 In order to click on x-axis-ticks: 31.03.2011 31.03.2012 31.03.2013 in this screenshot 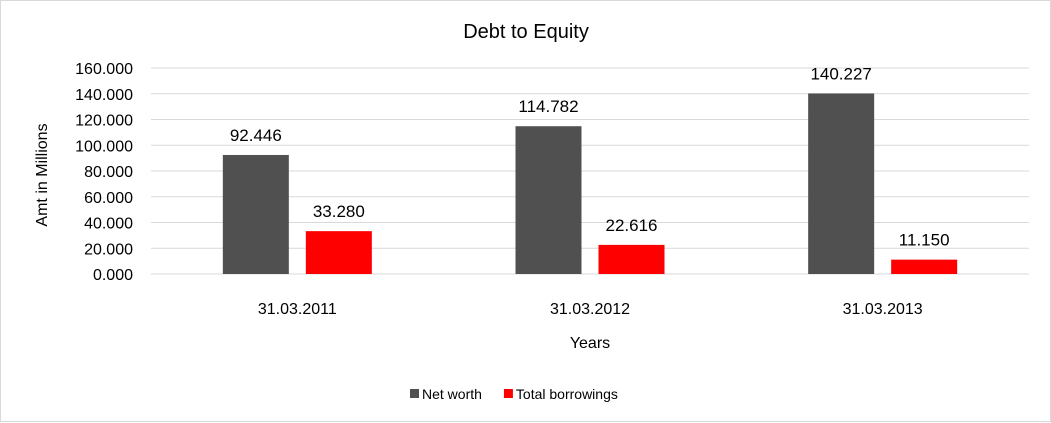, I will do `click(590, 309)`.